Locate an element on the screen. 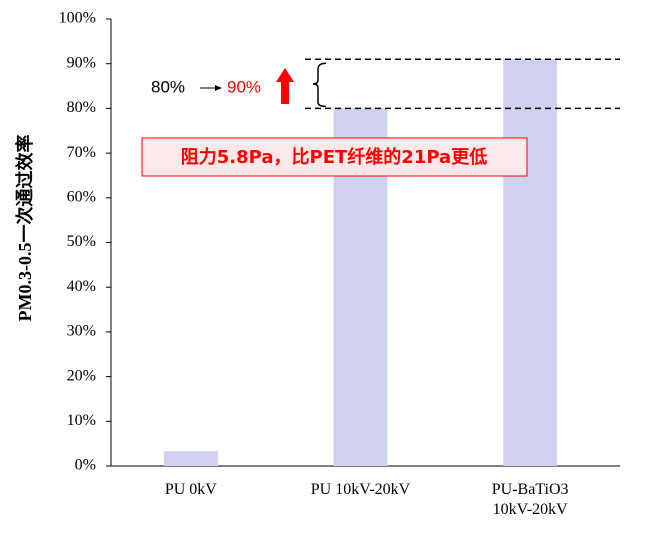 The image size is (666, 548). brace is located at coordinates (319, 85).